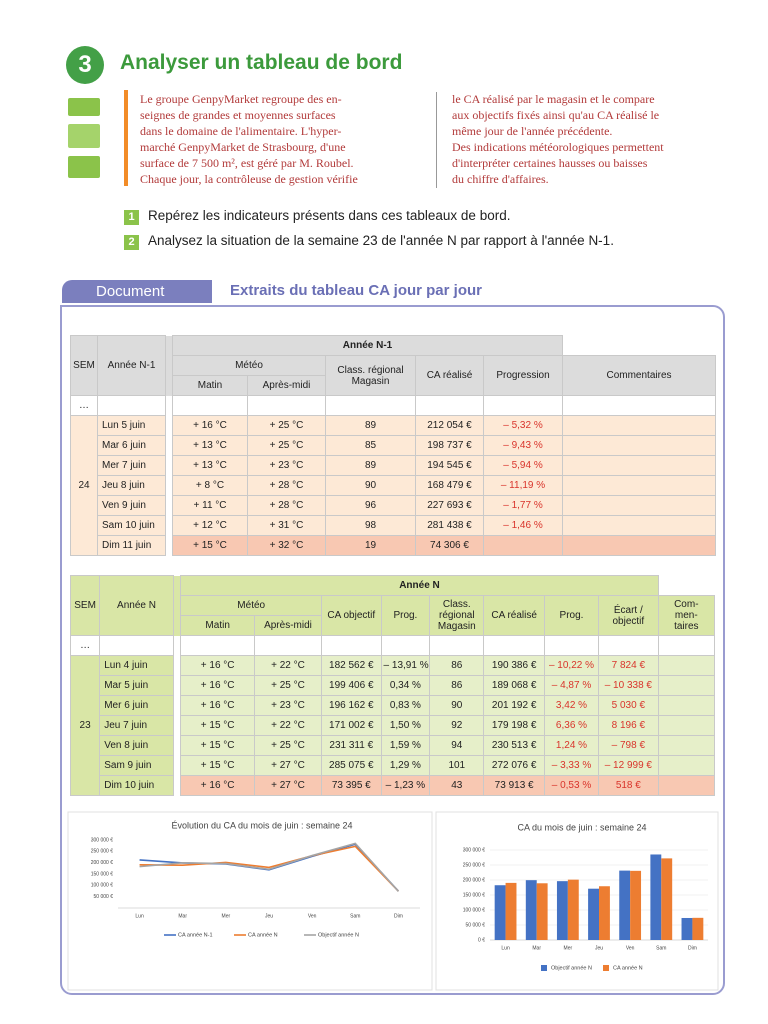 This screenshot has width=768, height=1024. I want to click on cell: 189 068 €, so click(514, 685).